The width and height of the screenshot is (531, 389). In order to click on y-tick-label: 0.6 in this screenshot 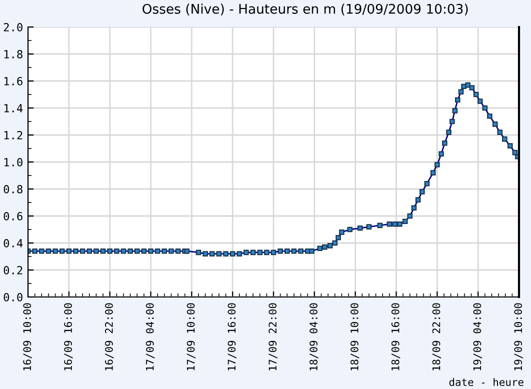, I will do `click(13, 216)`.